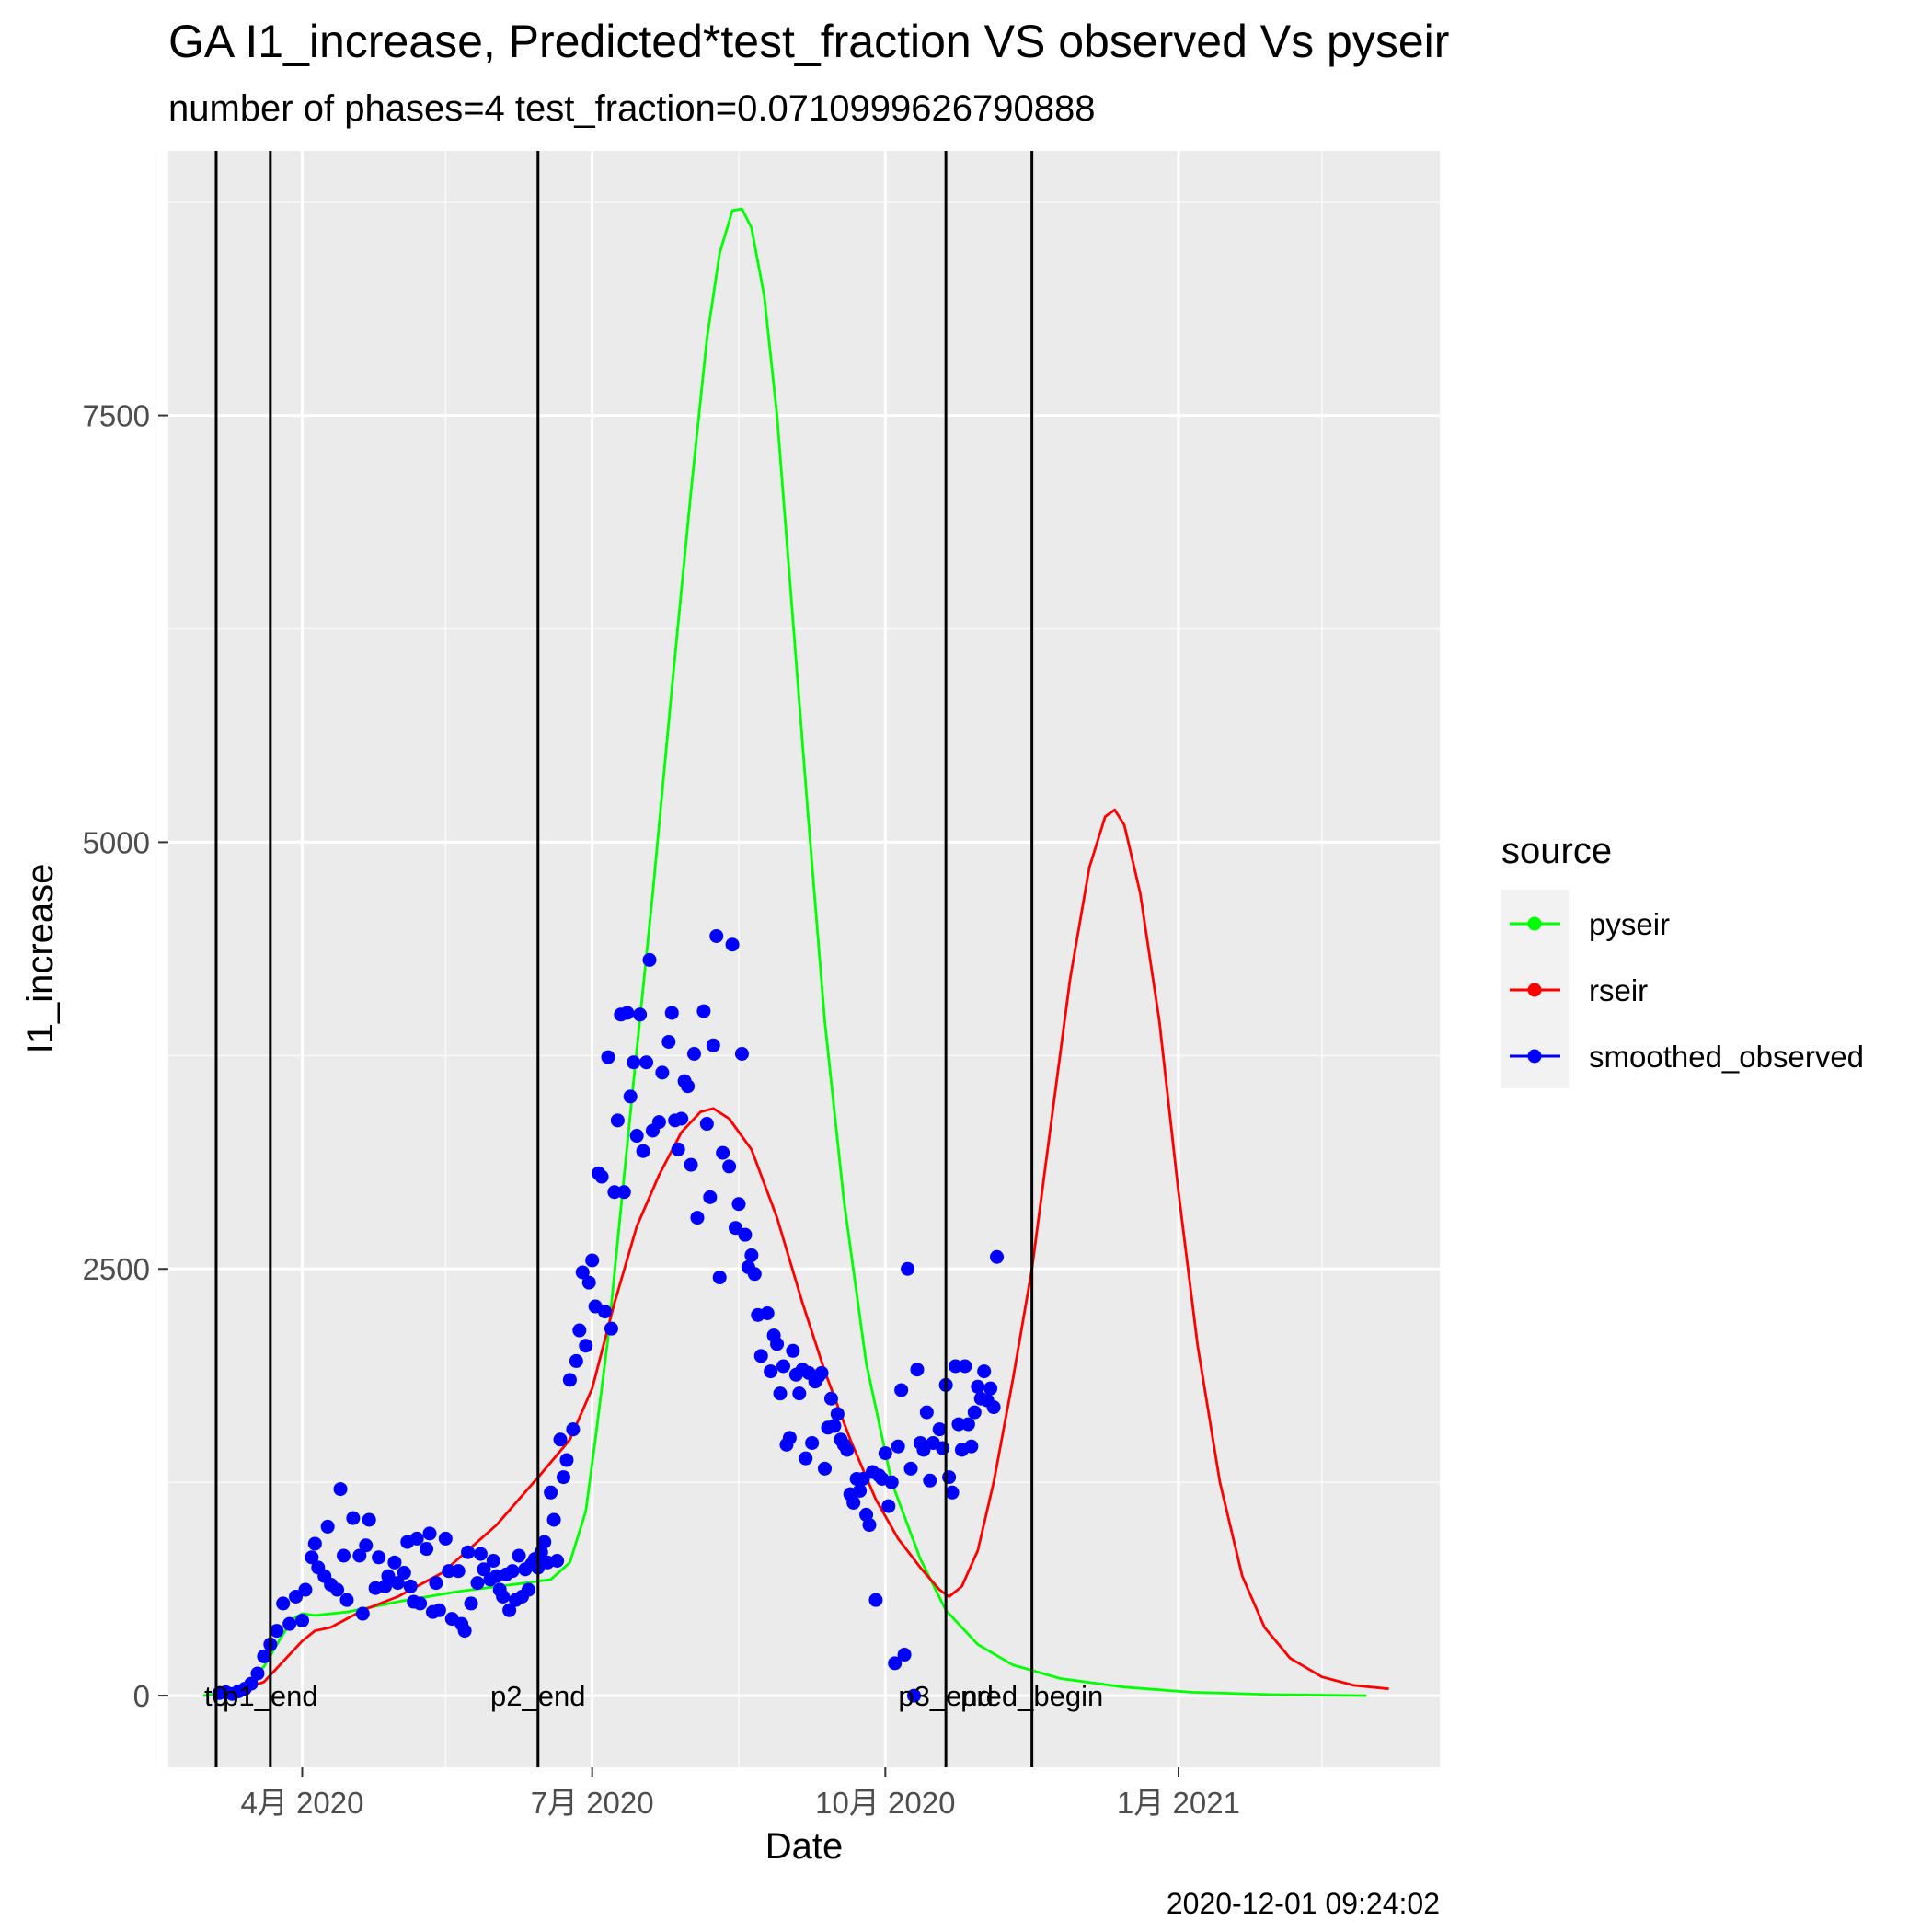 The height and width of the screenshot is (1932, 1932). I want to click on x-tick-label: 10月 2020, so click(885, 1803).